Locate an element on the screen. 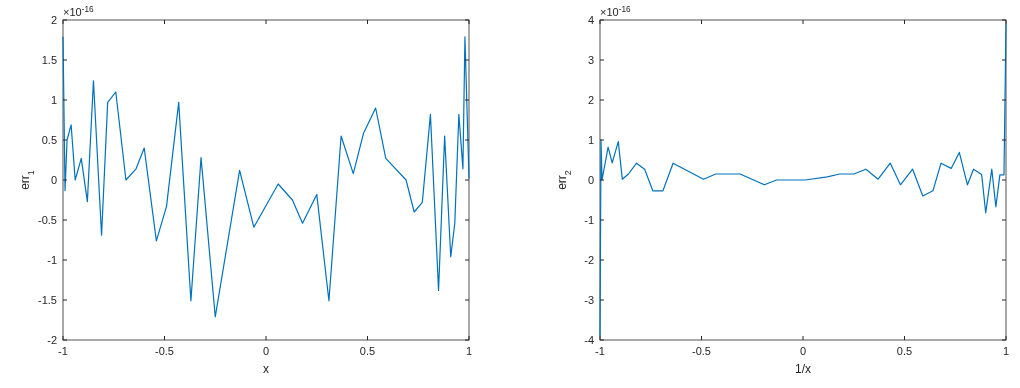 The height and width of the screenshot is (388, 1020). y-tick-label: -4 is located at coordinates (589, 340).